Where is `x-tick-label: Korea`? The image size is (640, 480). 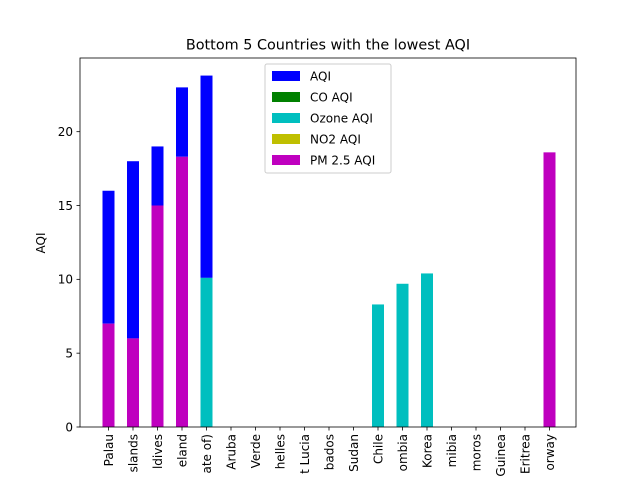 x-tick-label: Korea is located at coordinates (428, 451).